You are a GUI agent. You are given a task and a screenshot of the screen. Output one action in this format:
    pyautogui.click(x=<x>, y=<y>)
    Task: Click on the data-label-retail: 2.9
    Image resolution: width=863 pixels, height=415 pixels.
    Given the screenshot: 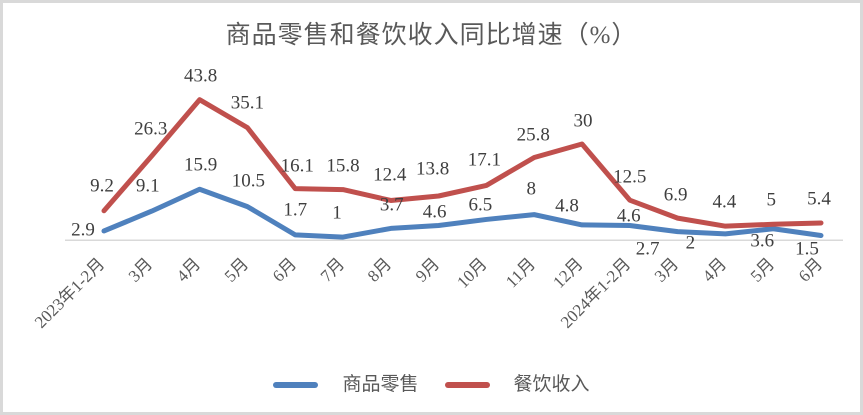 What is the action you would take?
    pyautogui.click(x=83, y=230)
    